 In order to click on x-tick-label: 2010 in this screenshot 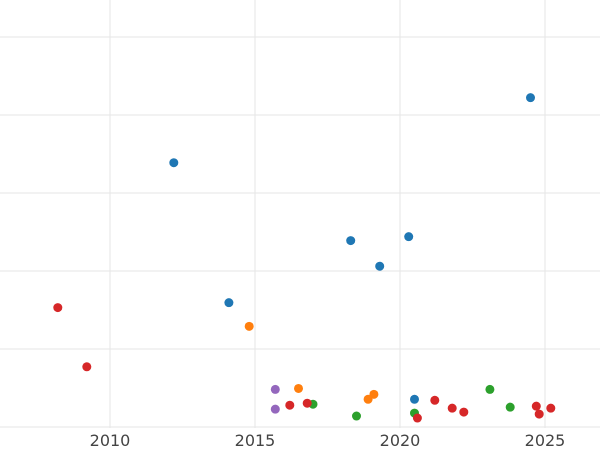, I will do `click(110, 440)`.